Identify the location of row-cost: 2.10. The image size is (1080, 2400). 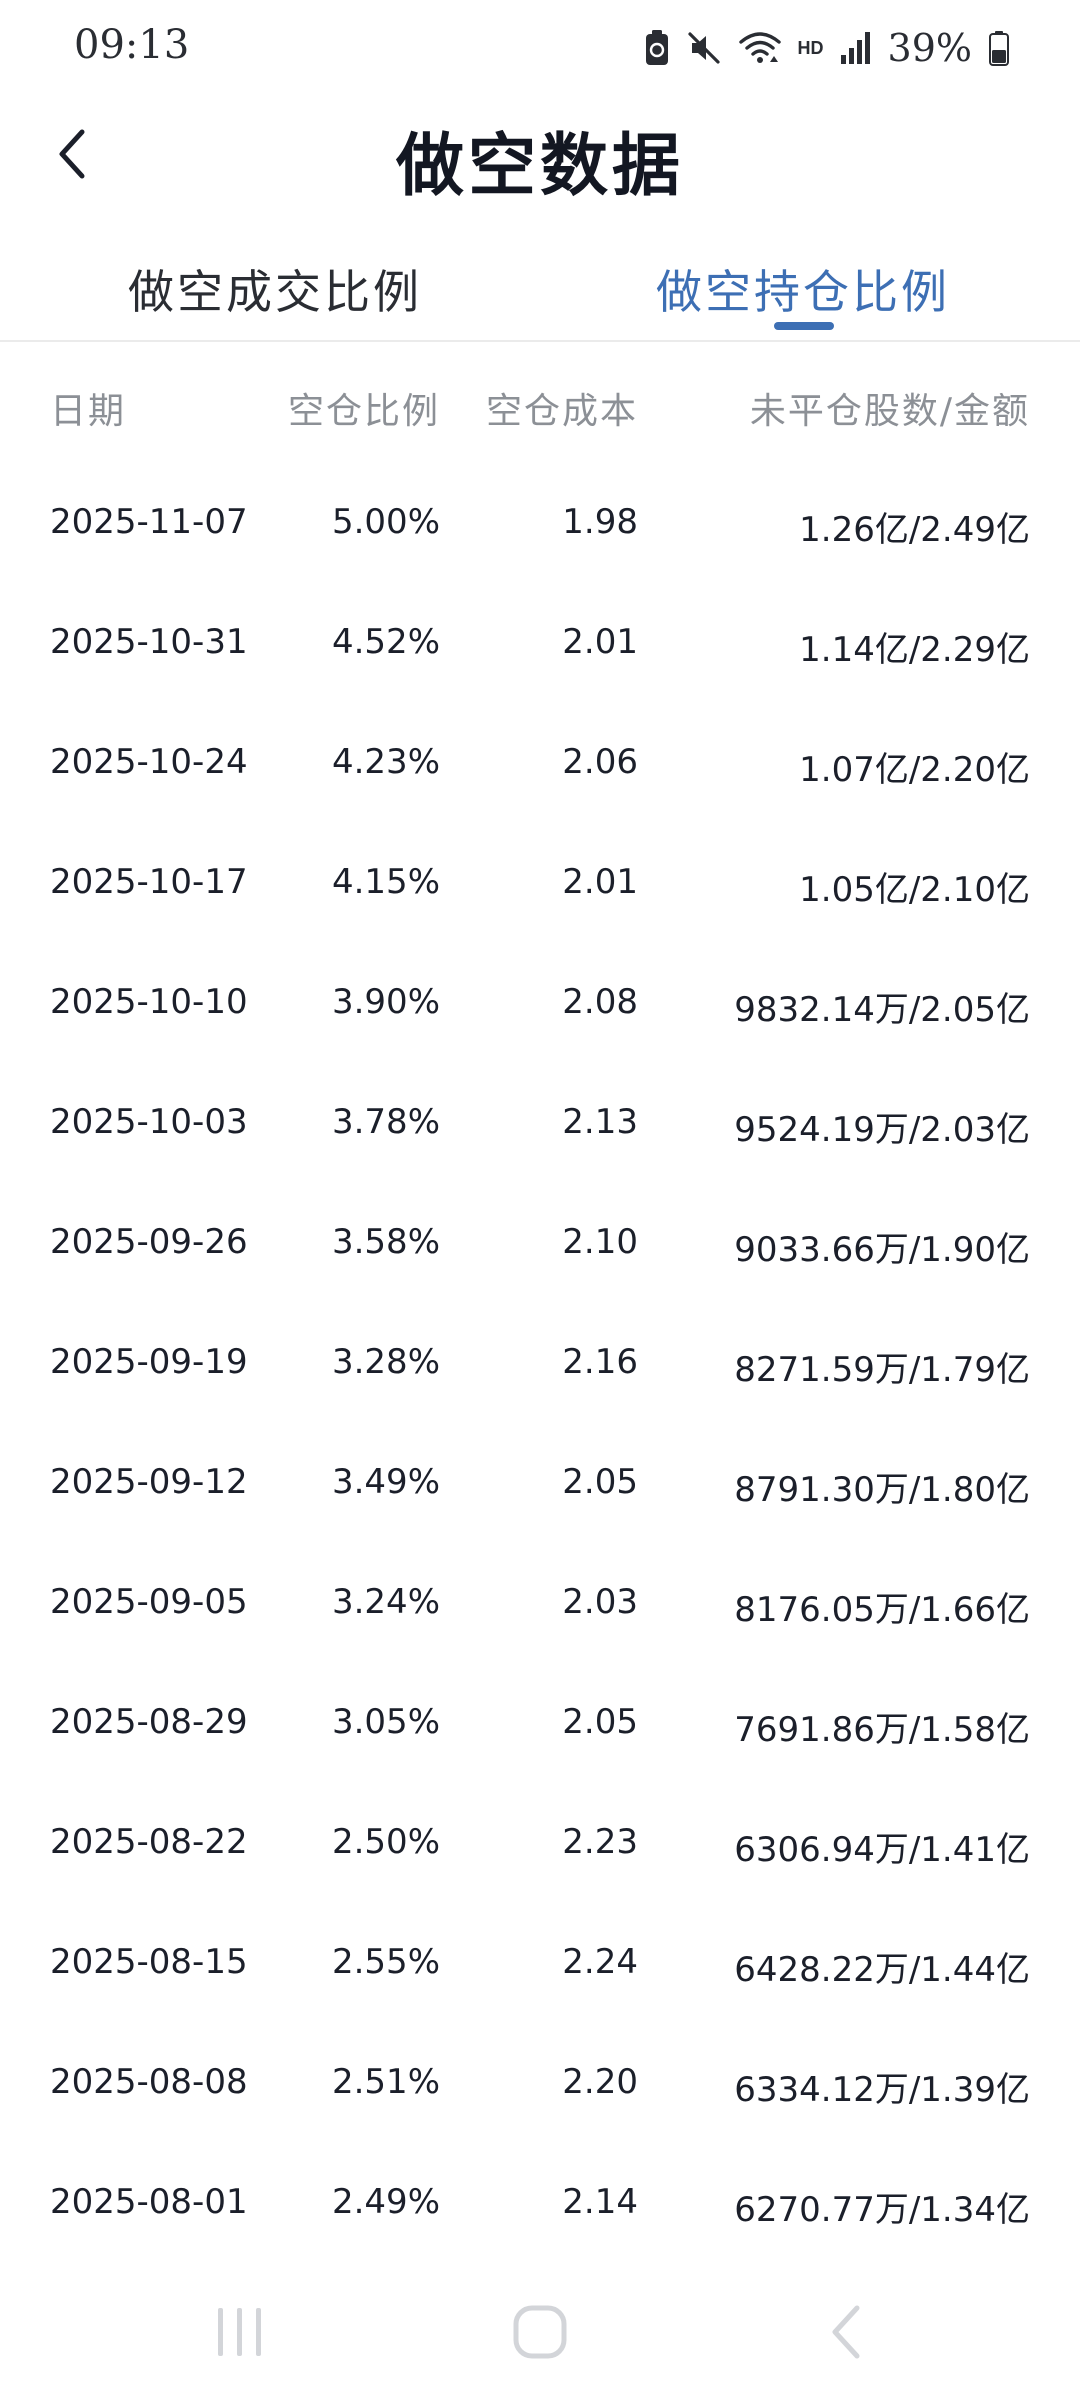
(600, 1242).